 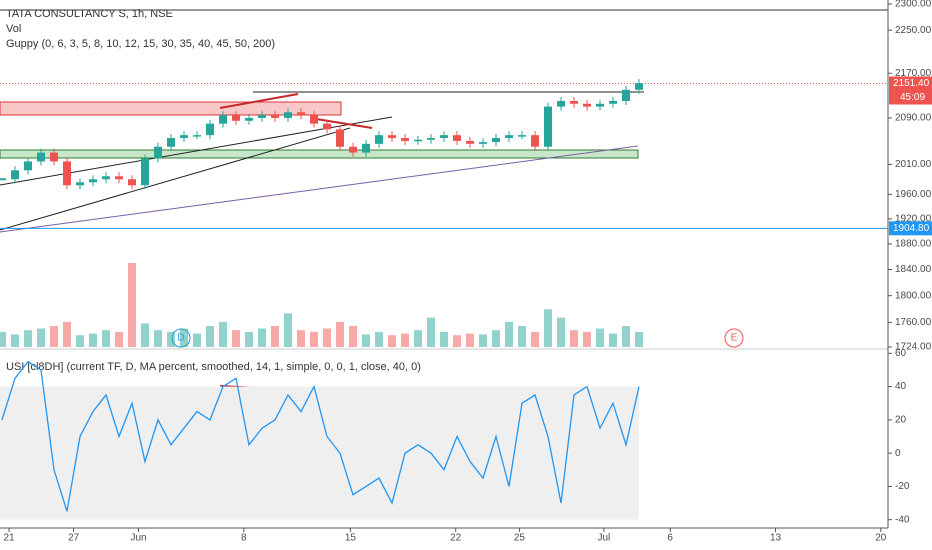 What do you see at coordinates (901, 386) in the screenshot?
I see `y-tick-label: 40` at bounding box center [901, 386].